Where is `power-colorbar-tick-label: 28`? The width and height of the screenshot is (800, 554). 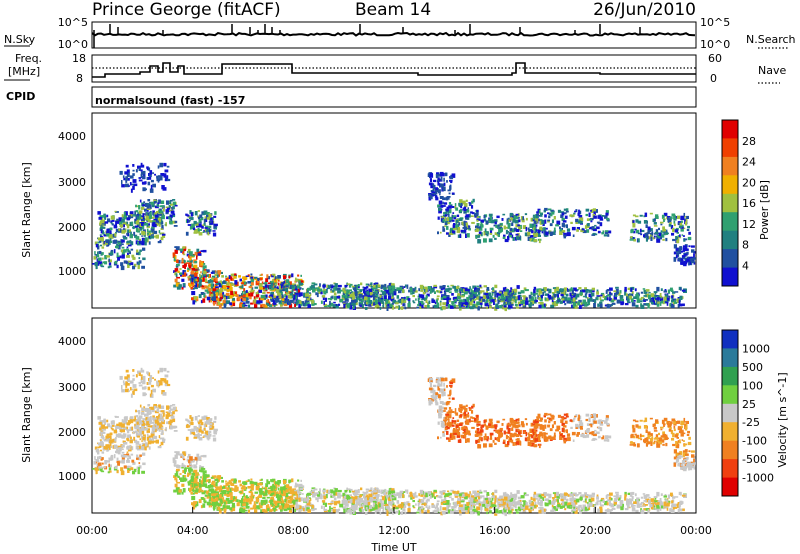
power-colorbar-tick-label: 28 is located at coordinates (749, 141).